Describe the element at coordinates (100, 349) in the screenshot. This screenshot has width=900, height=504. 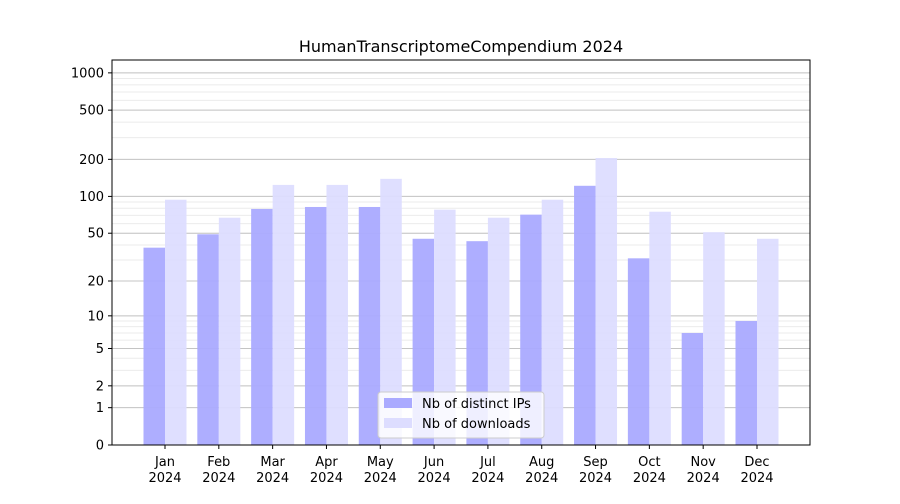
I see `y-tick-label: 5` at that location.